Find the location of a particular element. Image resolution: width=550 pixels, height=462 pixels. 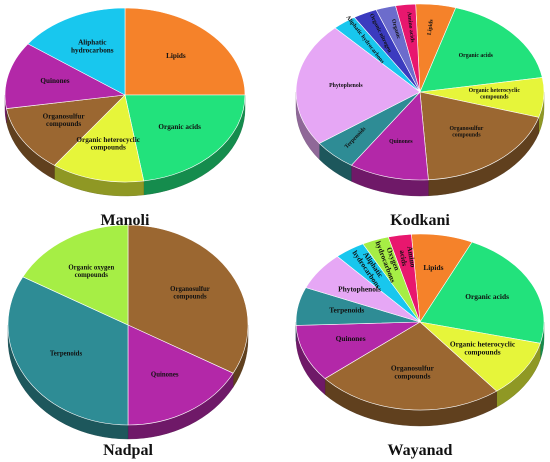

pie-slice-phytophenols is located at coordinates (358, 85).